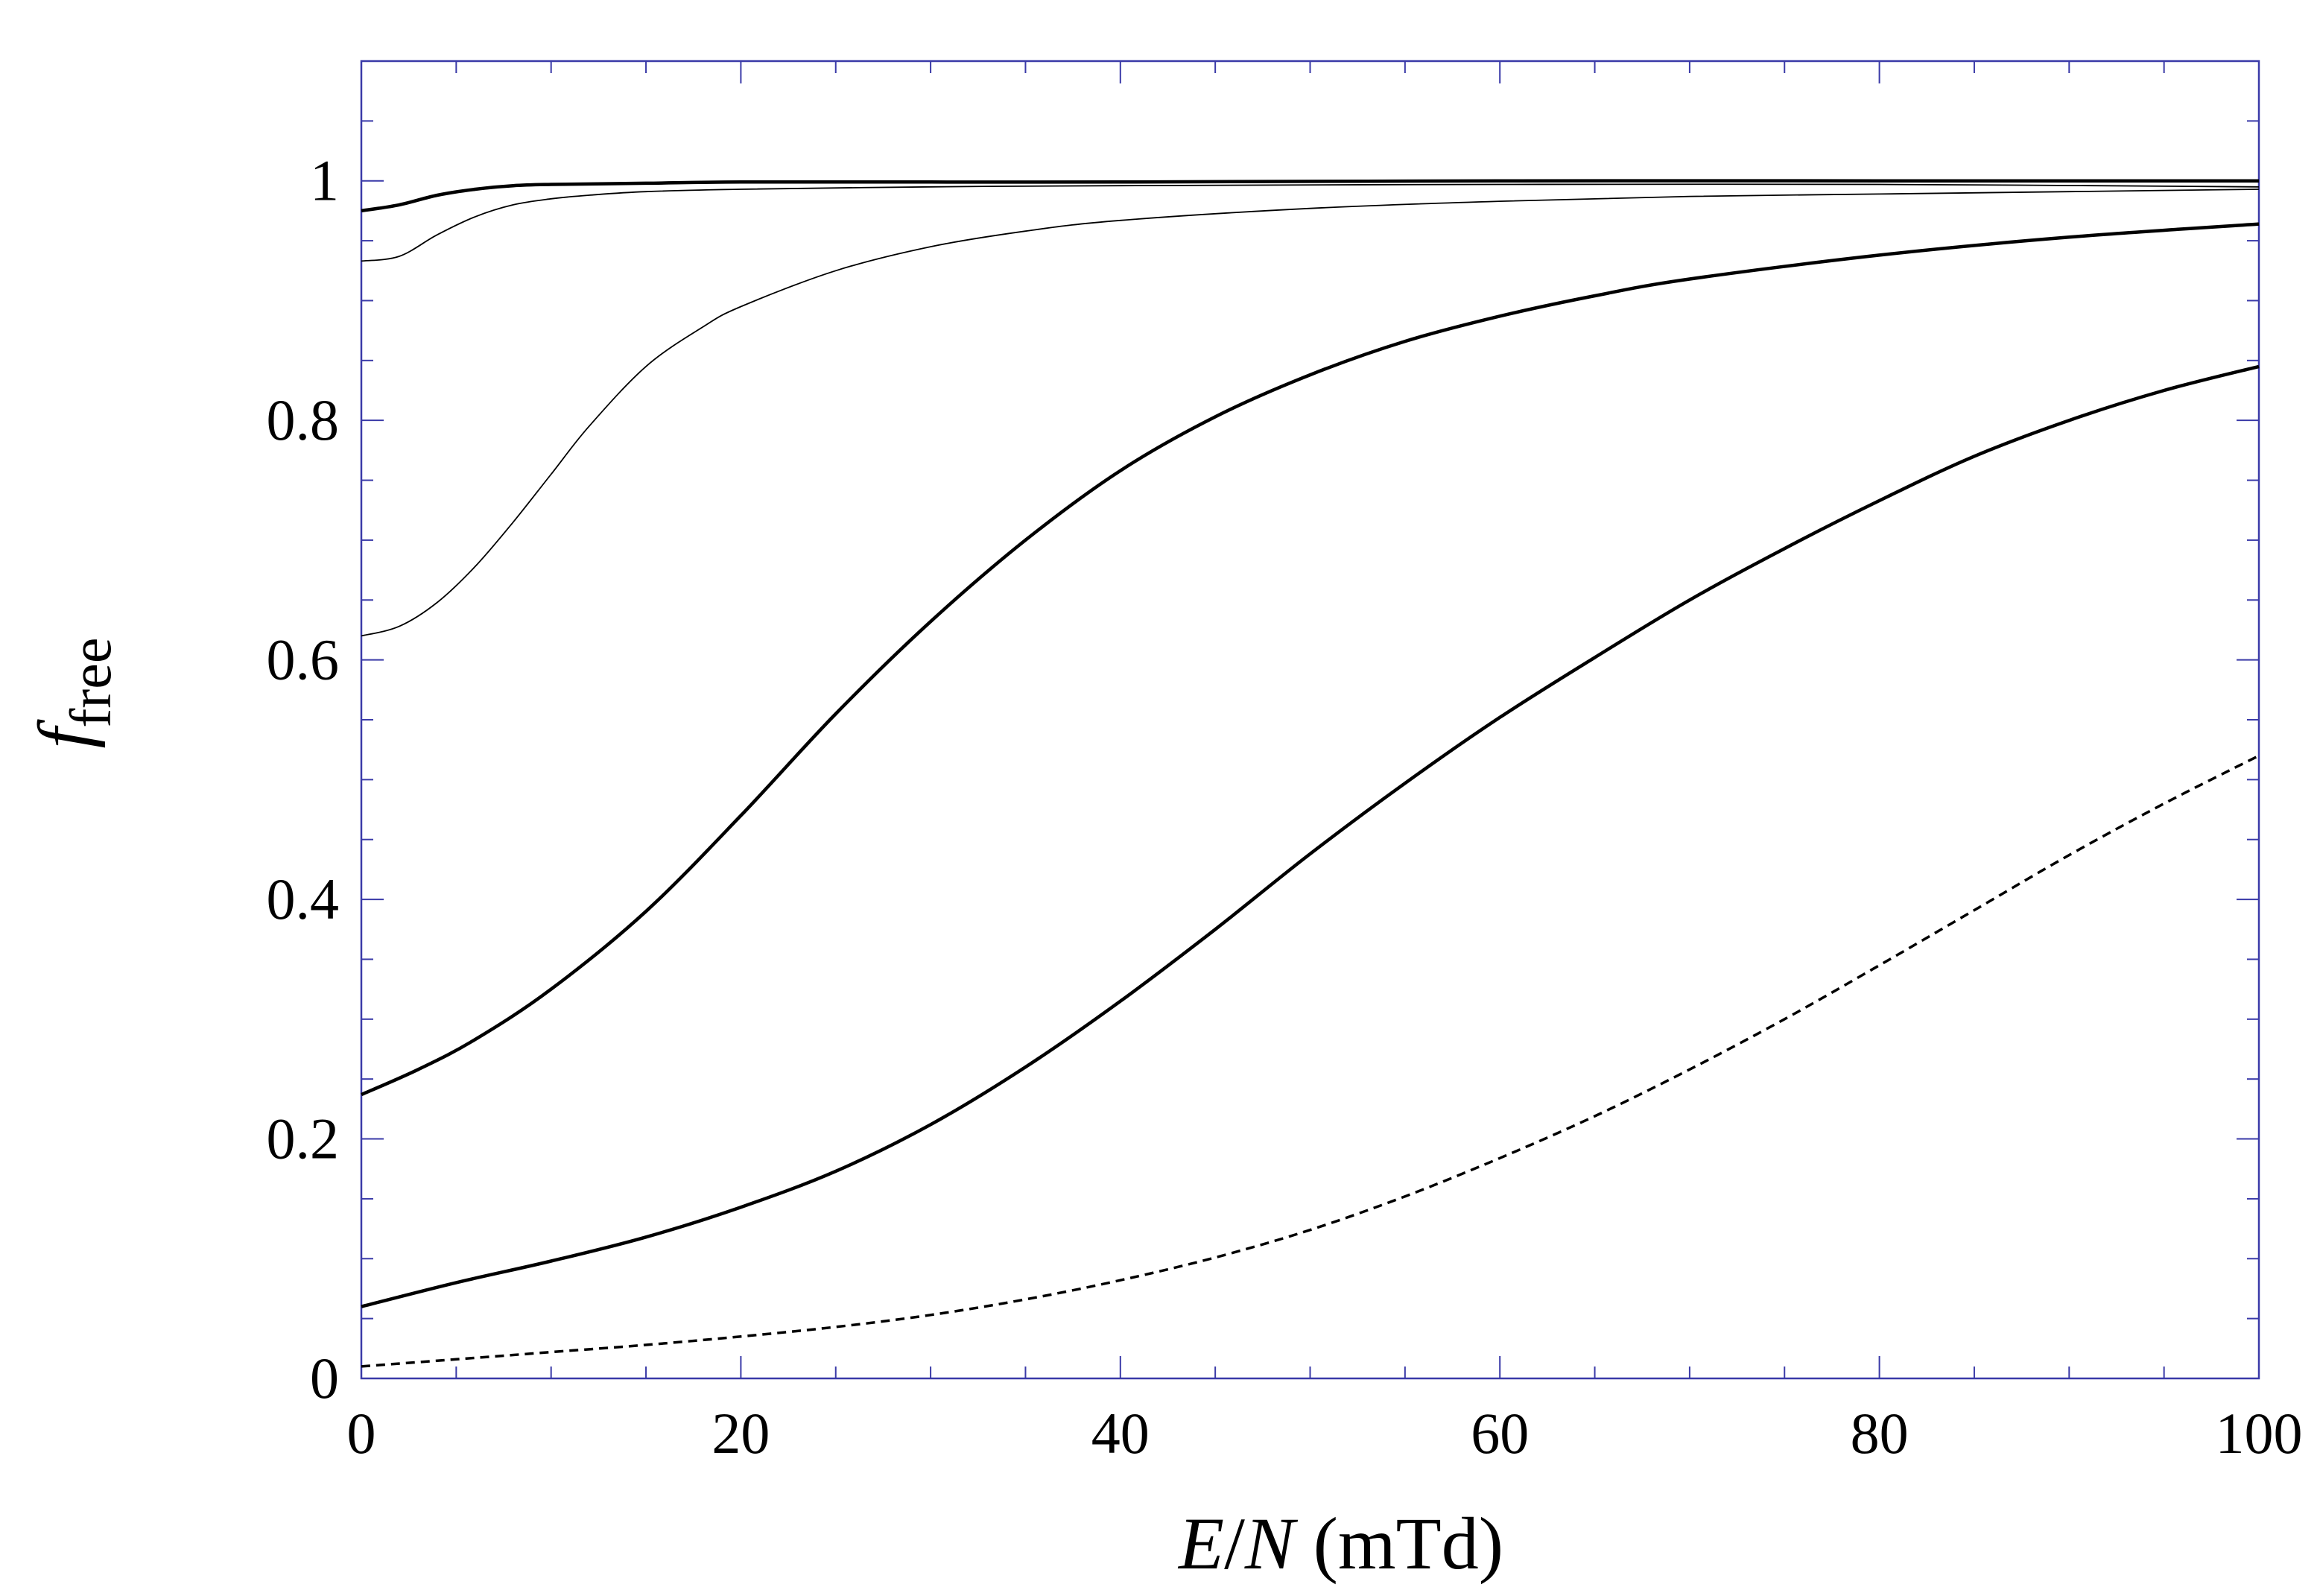  What do you see at coordinates (1500, 1433) in the screenshot?
I see `x-tick-label: 60` at bounding box center [1500, 1433].